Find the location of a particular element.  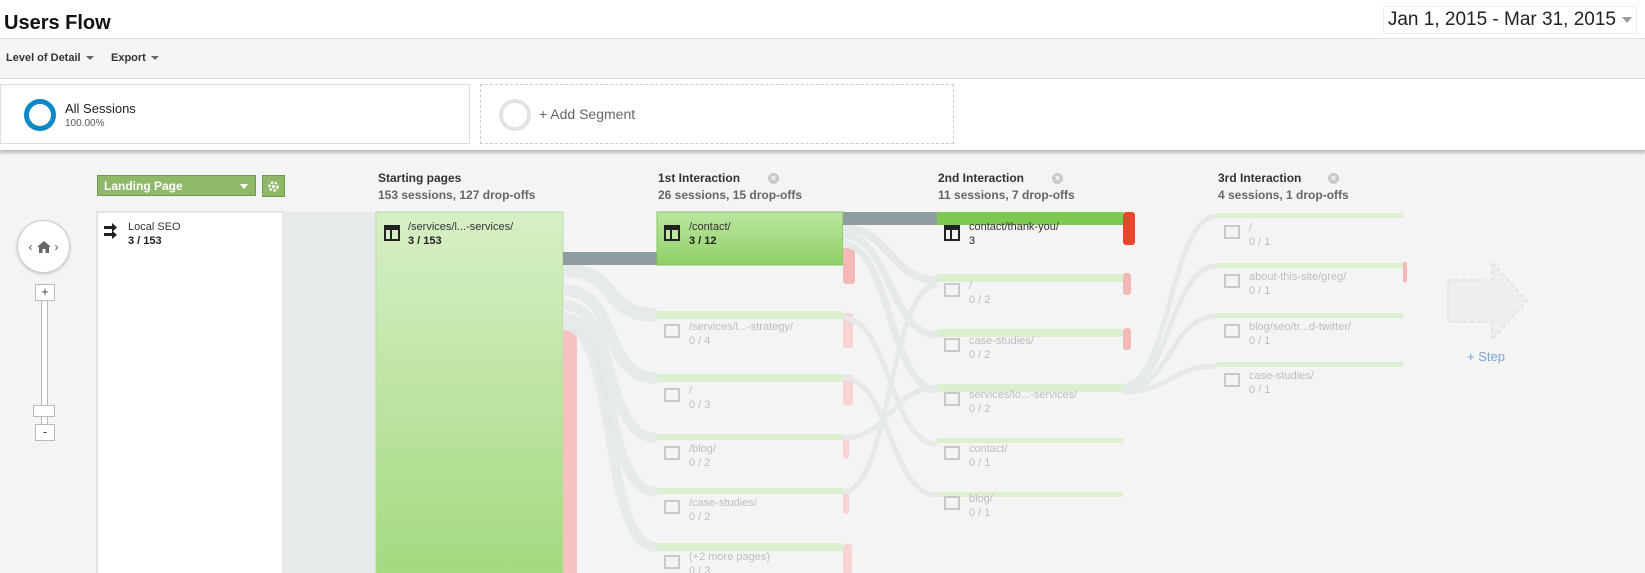

level-of-detail-menu: Level of Detail is located at coordinates (50, 58).